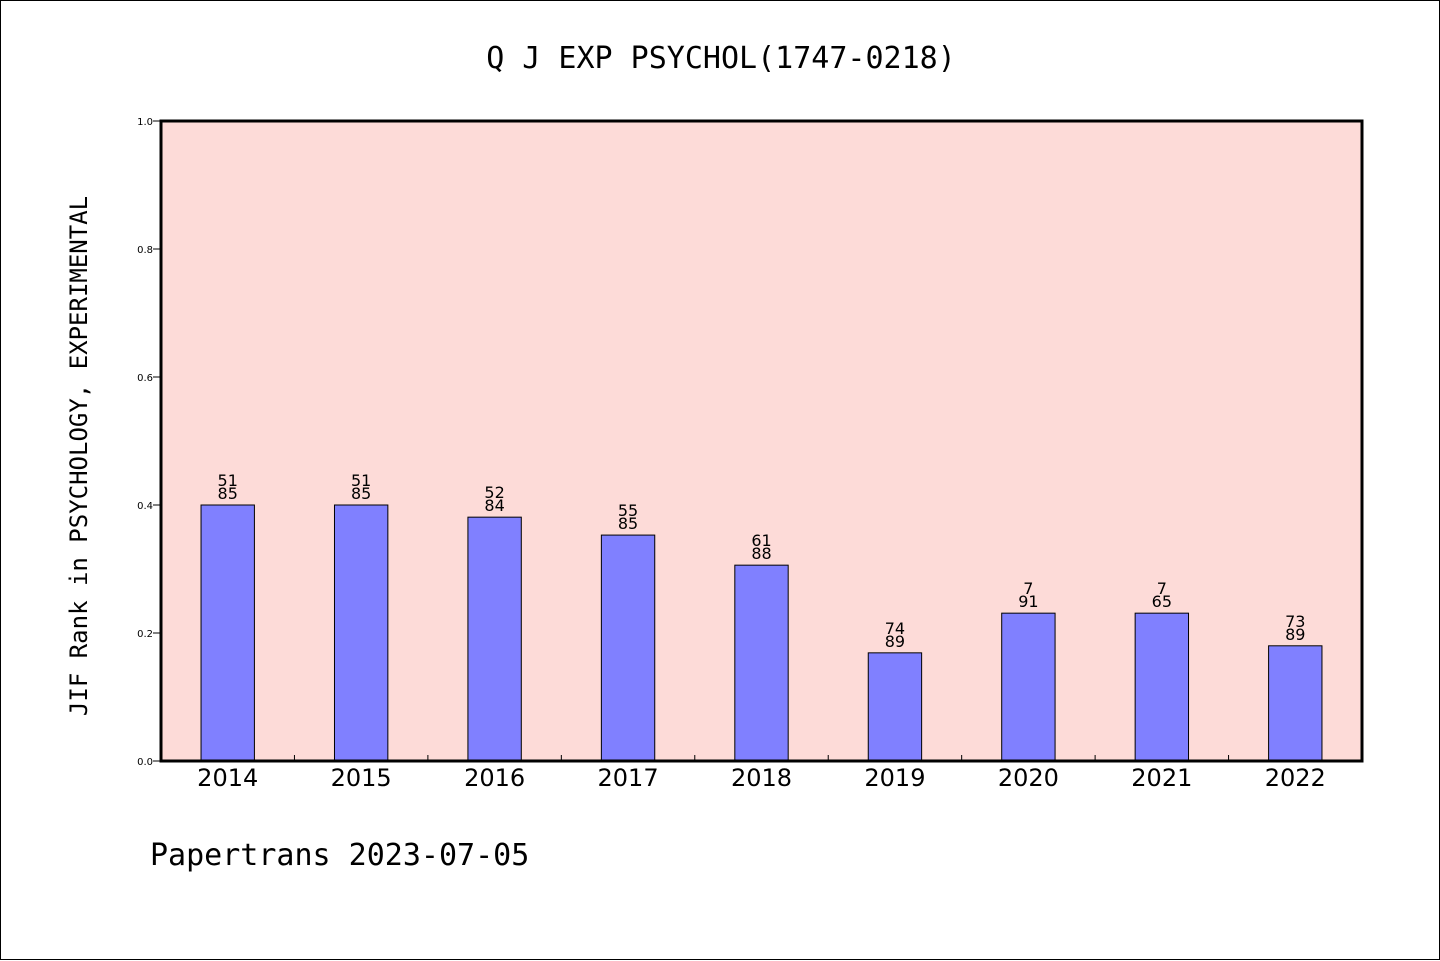 Image resolution: width=1440 pixels, height=961 pixels. I want to click on bar-total-label: 88, so click(761, 553).